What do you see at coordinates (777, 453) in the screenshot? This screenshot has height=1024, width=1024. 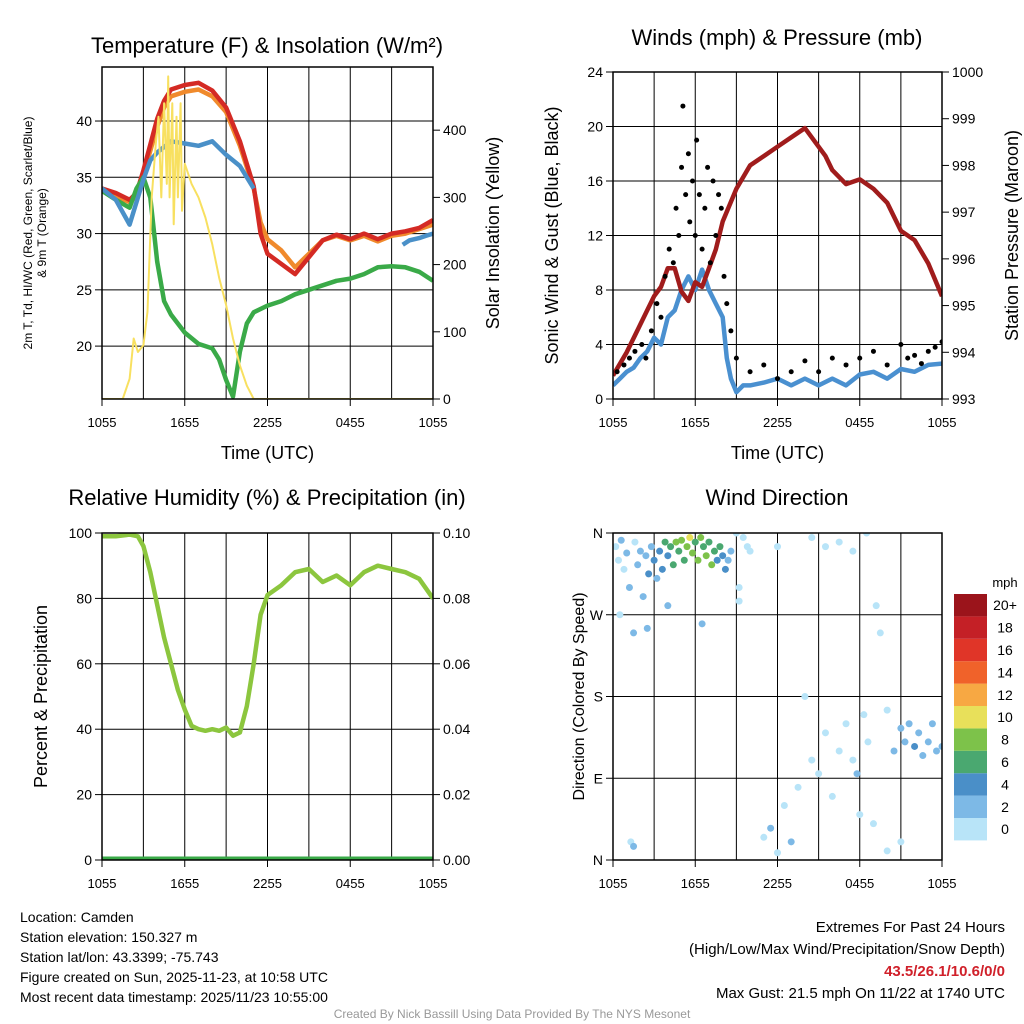 I see `x-axis-label: Time (UTC)` at bounding box center [777, 453].